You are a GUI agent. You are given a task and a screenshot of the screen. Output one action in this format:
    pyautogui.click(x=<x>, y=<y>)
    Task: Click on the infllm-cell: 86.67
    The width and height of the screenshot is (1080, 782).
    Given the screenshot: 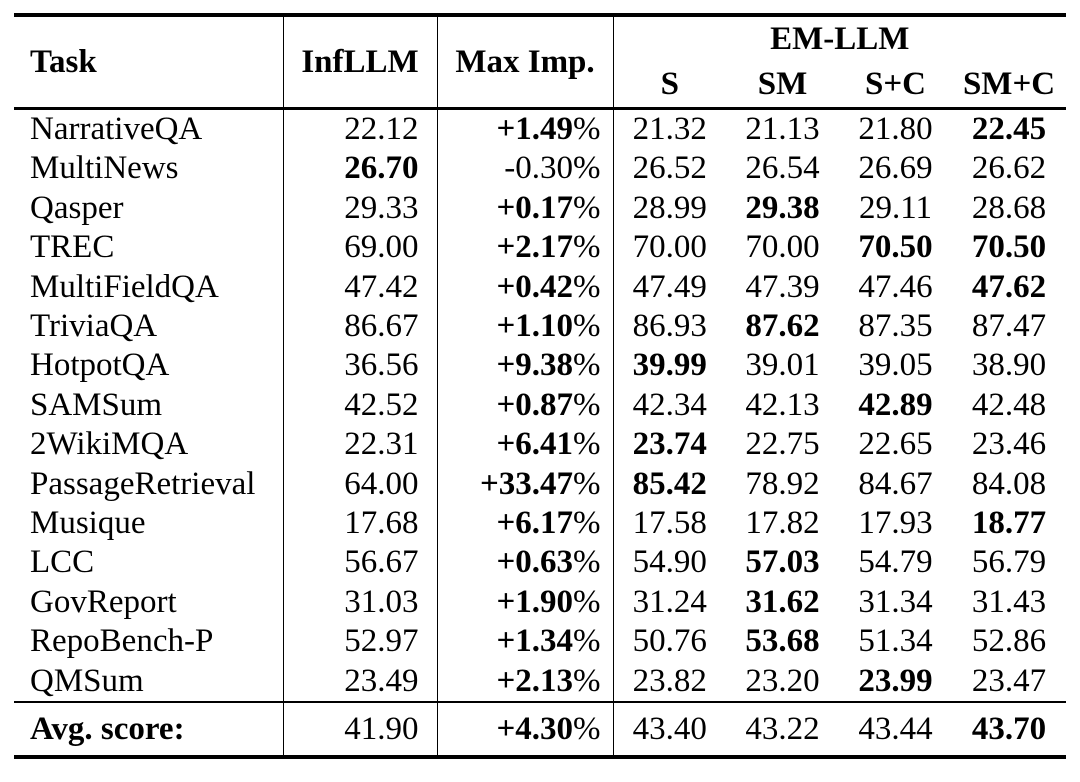 What is the action you would take?
    pyautogui.click(x=359, y=327)
    